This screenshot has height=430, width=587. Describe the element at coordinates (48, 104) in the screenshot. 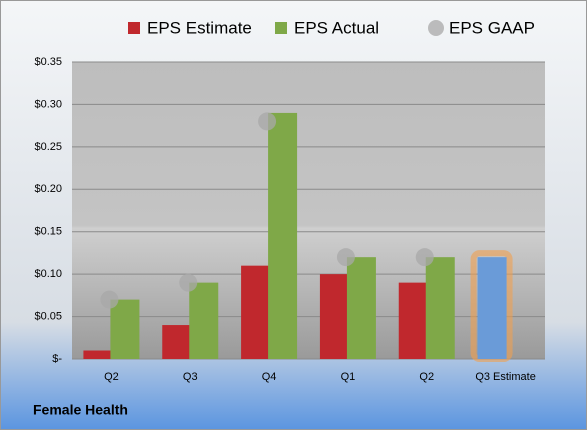

I see `y-tick-label: $0.30` at that location.